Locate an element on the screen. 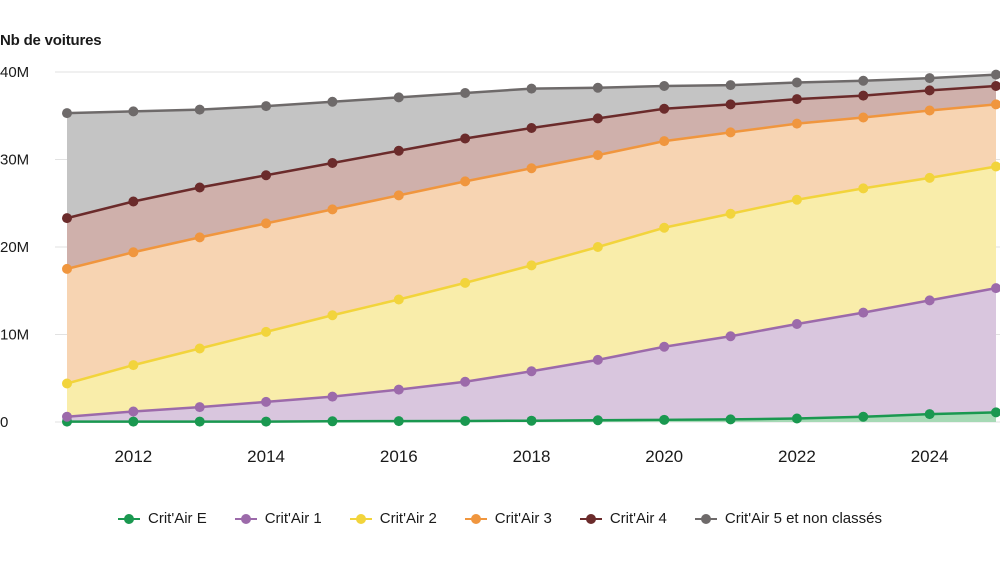  data-point-1-2016 is located at coordinates (398, 389).